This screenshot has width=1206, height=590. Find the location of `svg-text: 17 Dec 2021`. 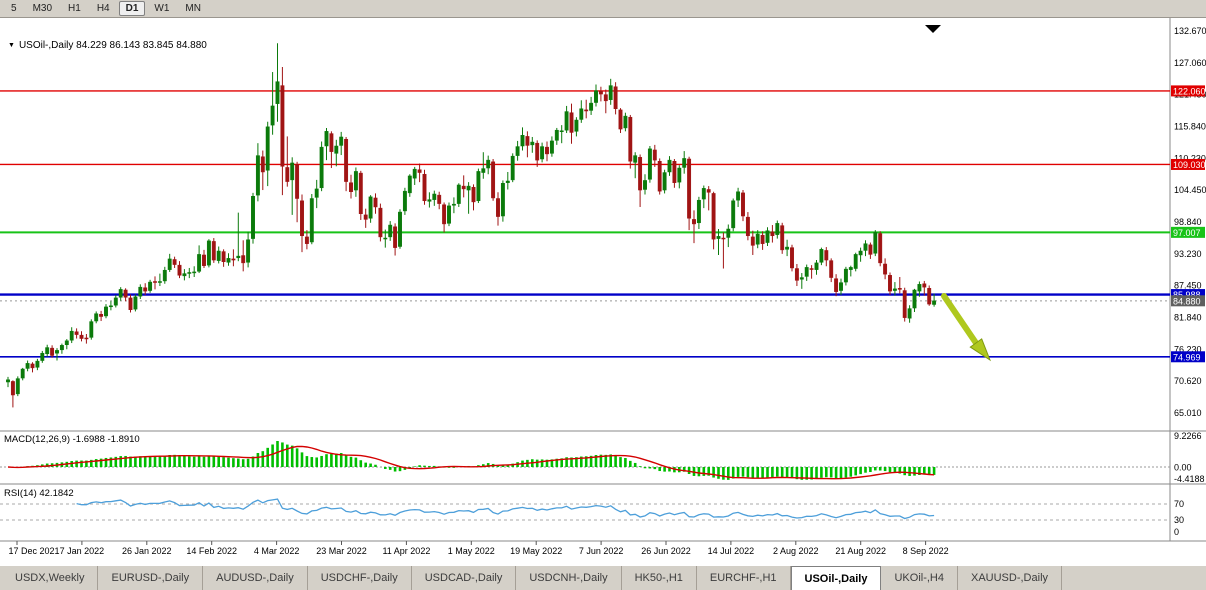

svg-text: 17 Dec 2021 is located at coordinates (33, 551).